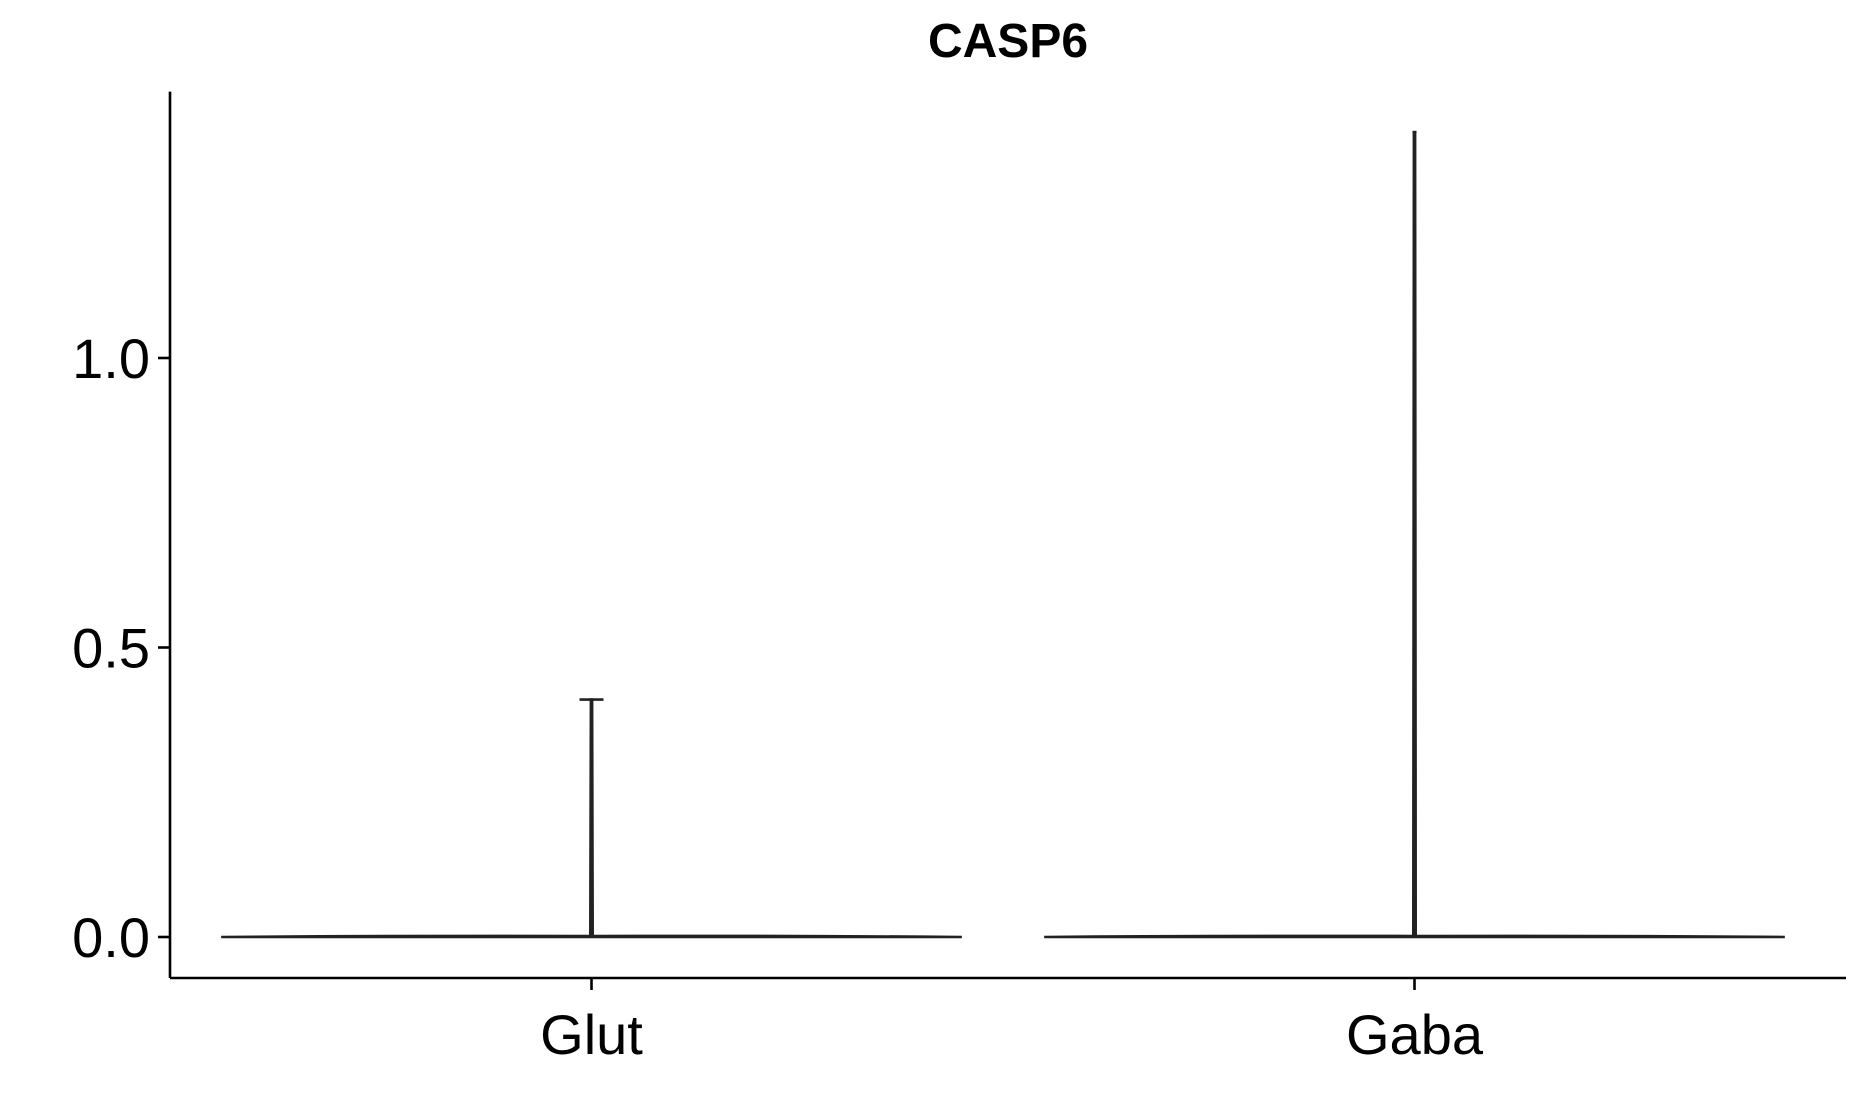 This screenshot has width=1858, height=1115. I want to click on violin-body, so click(591, 818).